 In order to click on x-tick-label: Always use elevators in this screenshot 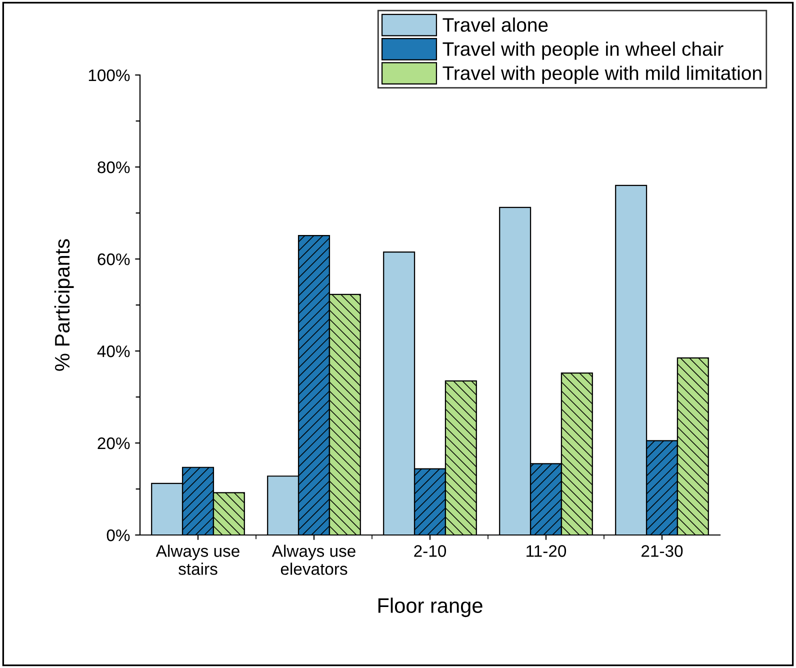, I will do `click(314, 559)`.